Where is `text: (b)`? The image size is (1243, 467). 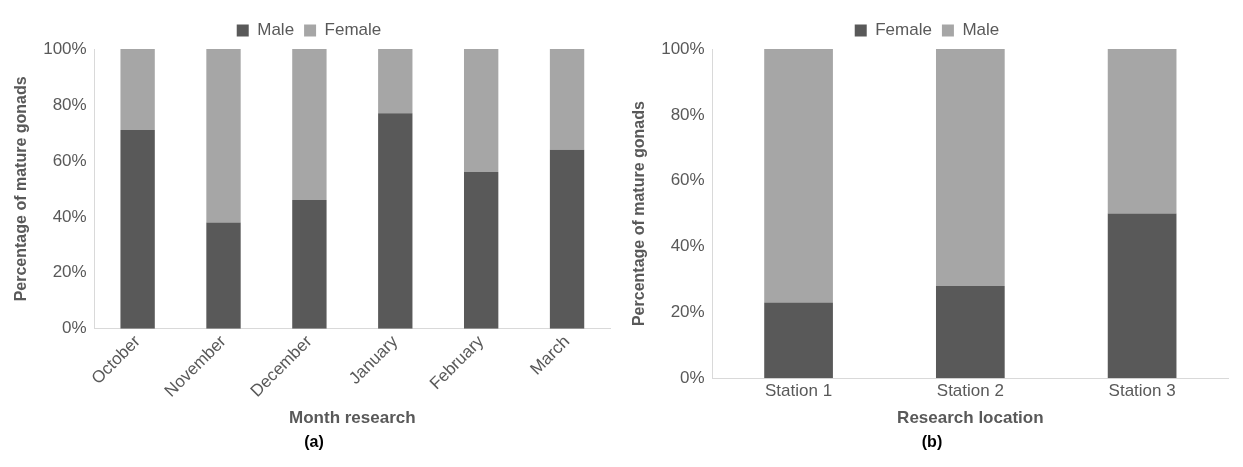 text: (b) is located at coordinates (932, 442).